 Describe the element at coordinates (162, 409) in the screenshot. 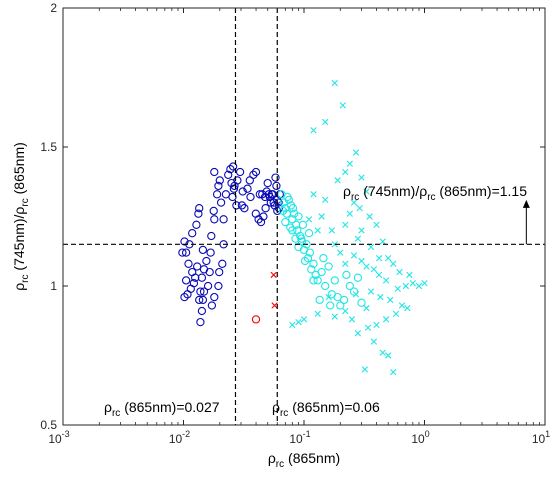

I see `threshold-label-0-027: ρrc (865nm)=0.027` at that location.